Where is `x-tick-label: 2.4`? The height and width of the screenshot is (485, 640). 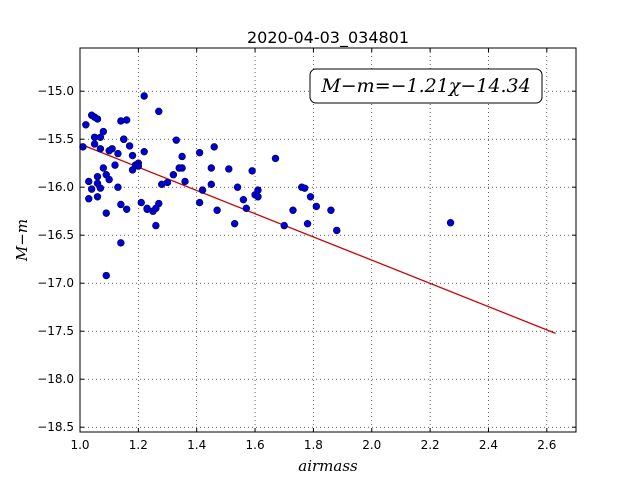 x-tick-label: 2.4 is located at coordinates (488, 445).